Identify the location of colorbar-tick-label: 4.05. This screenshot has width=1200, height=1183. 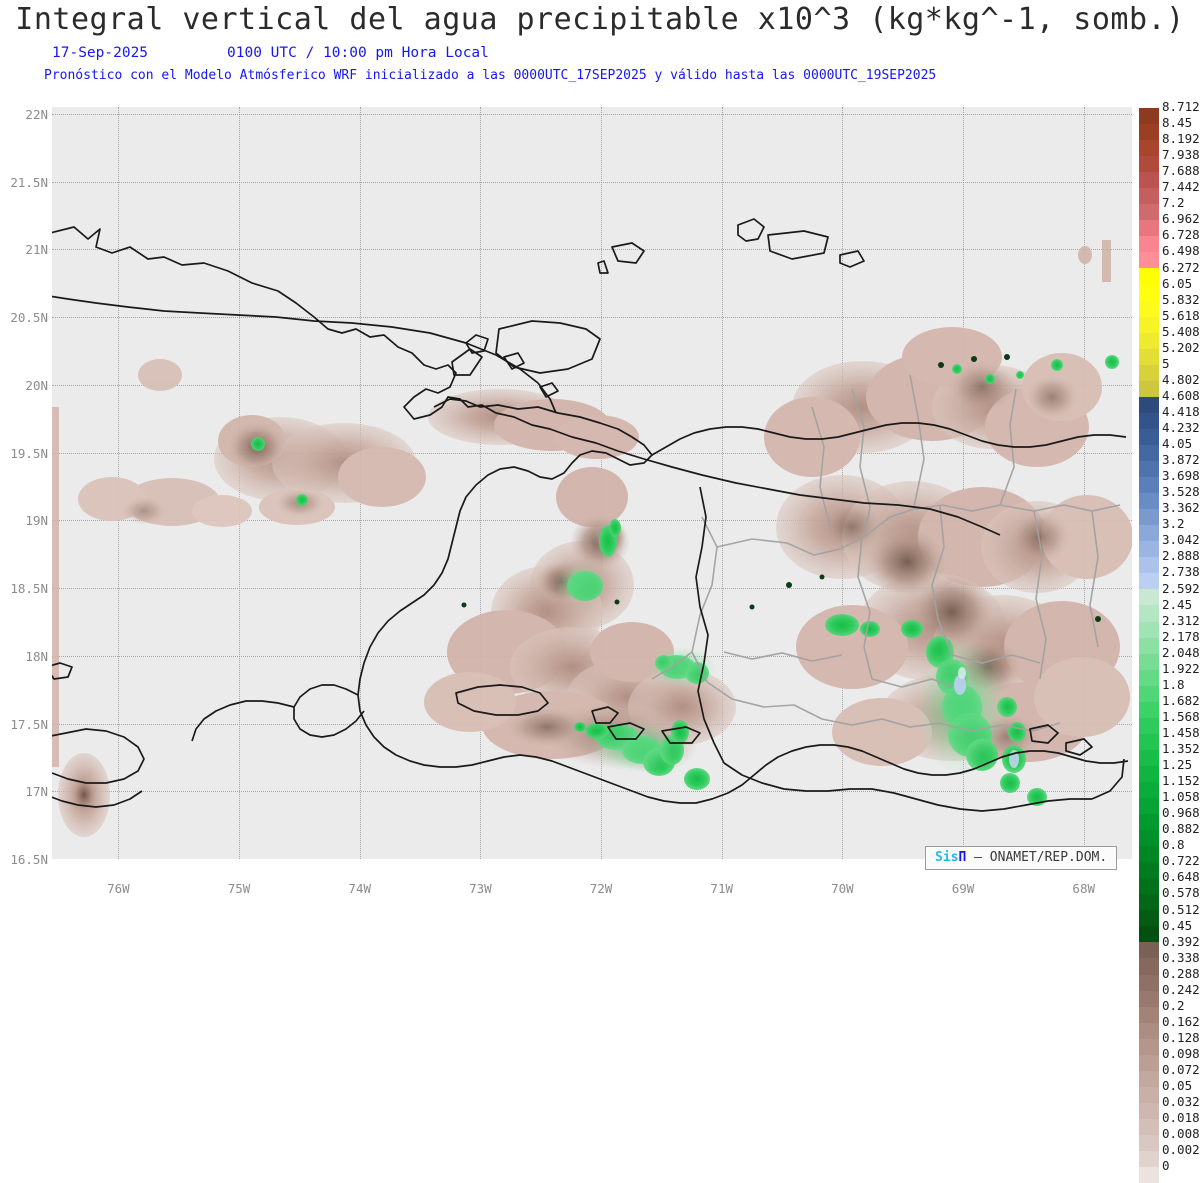
(1177, 444).